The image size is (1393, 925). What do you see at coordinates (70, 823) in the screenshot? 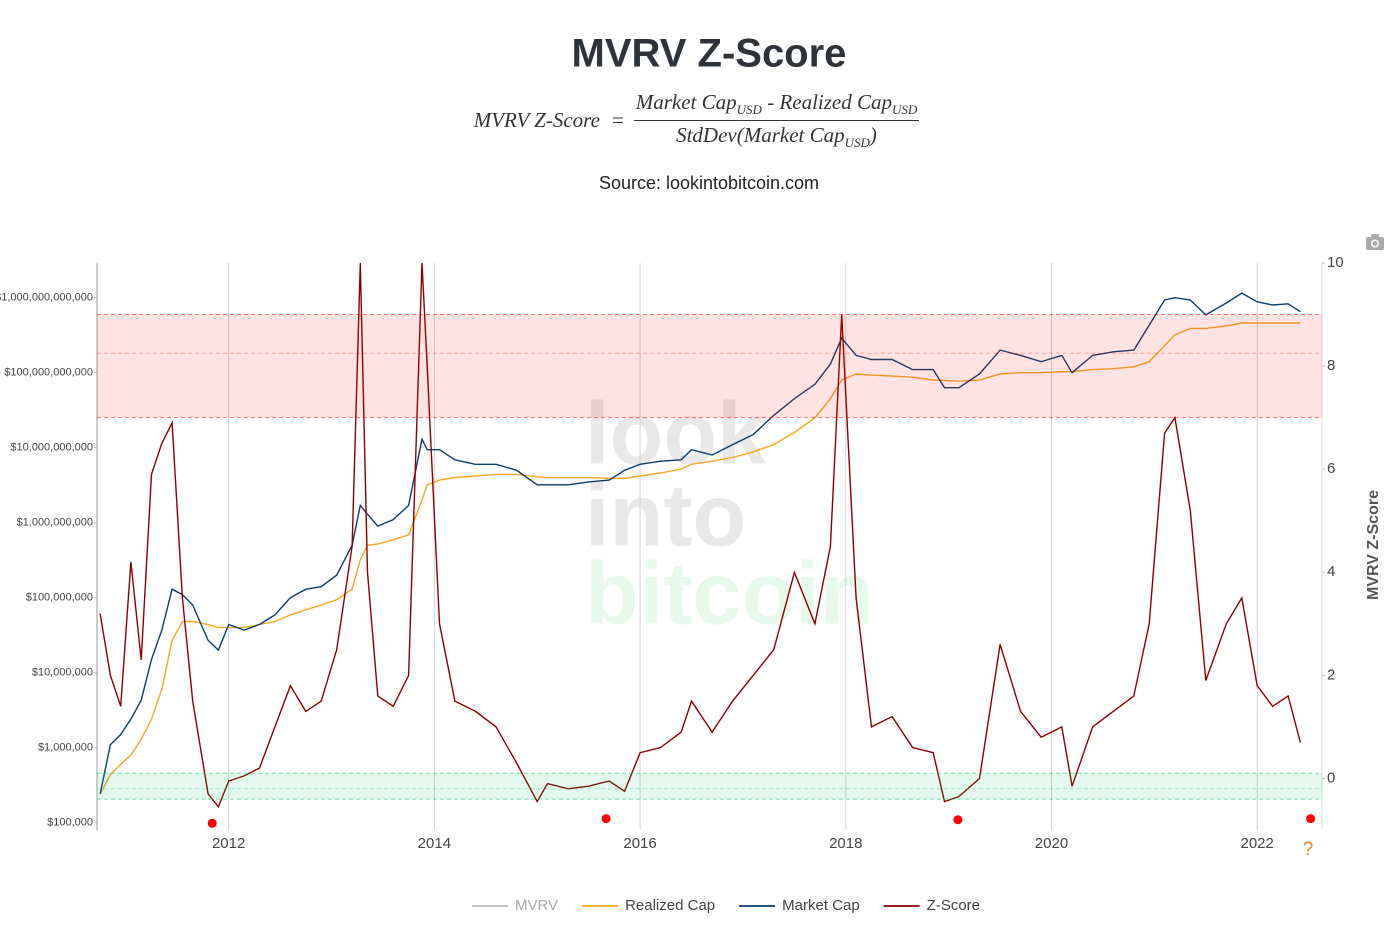
I see `y-tick-label: $100,000` at bounding box center [70, 823].